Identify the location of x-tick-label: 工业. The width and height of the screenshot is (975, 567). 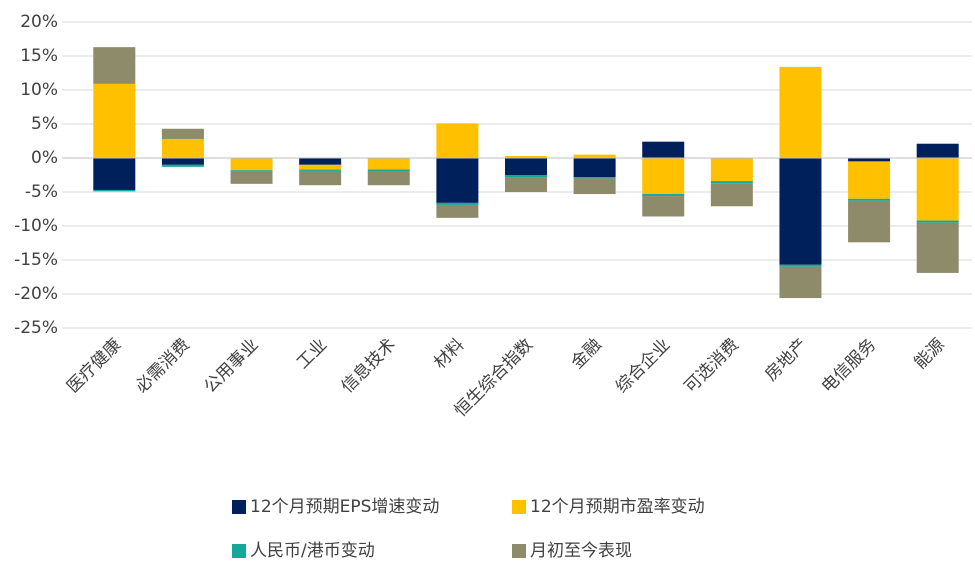
(312, 354).